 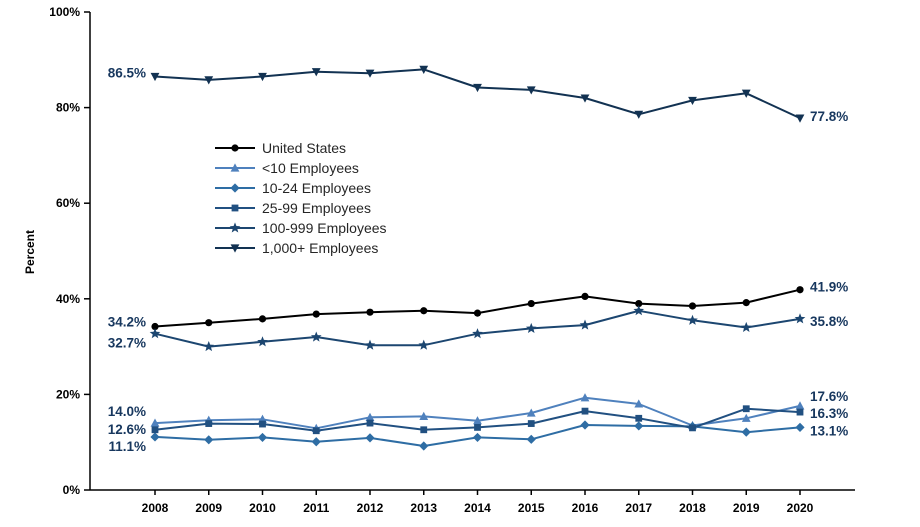 I want to click on series-4: 32.7% 35.8%, so click(x=478, y=328).